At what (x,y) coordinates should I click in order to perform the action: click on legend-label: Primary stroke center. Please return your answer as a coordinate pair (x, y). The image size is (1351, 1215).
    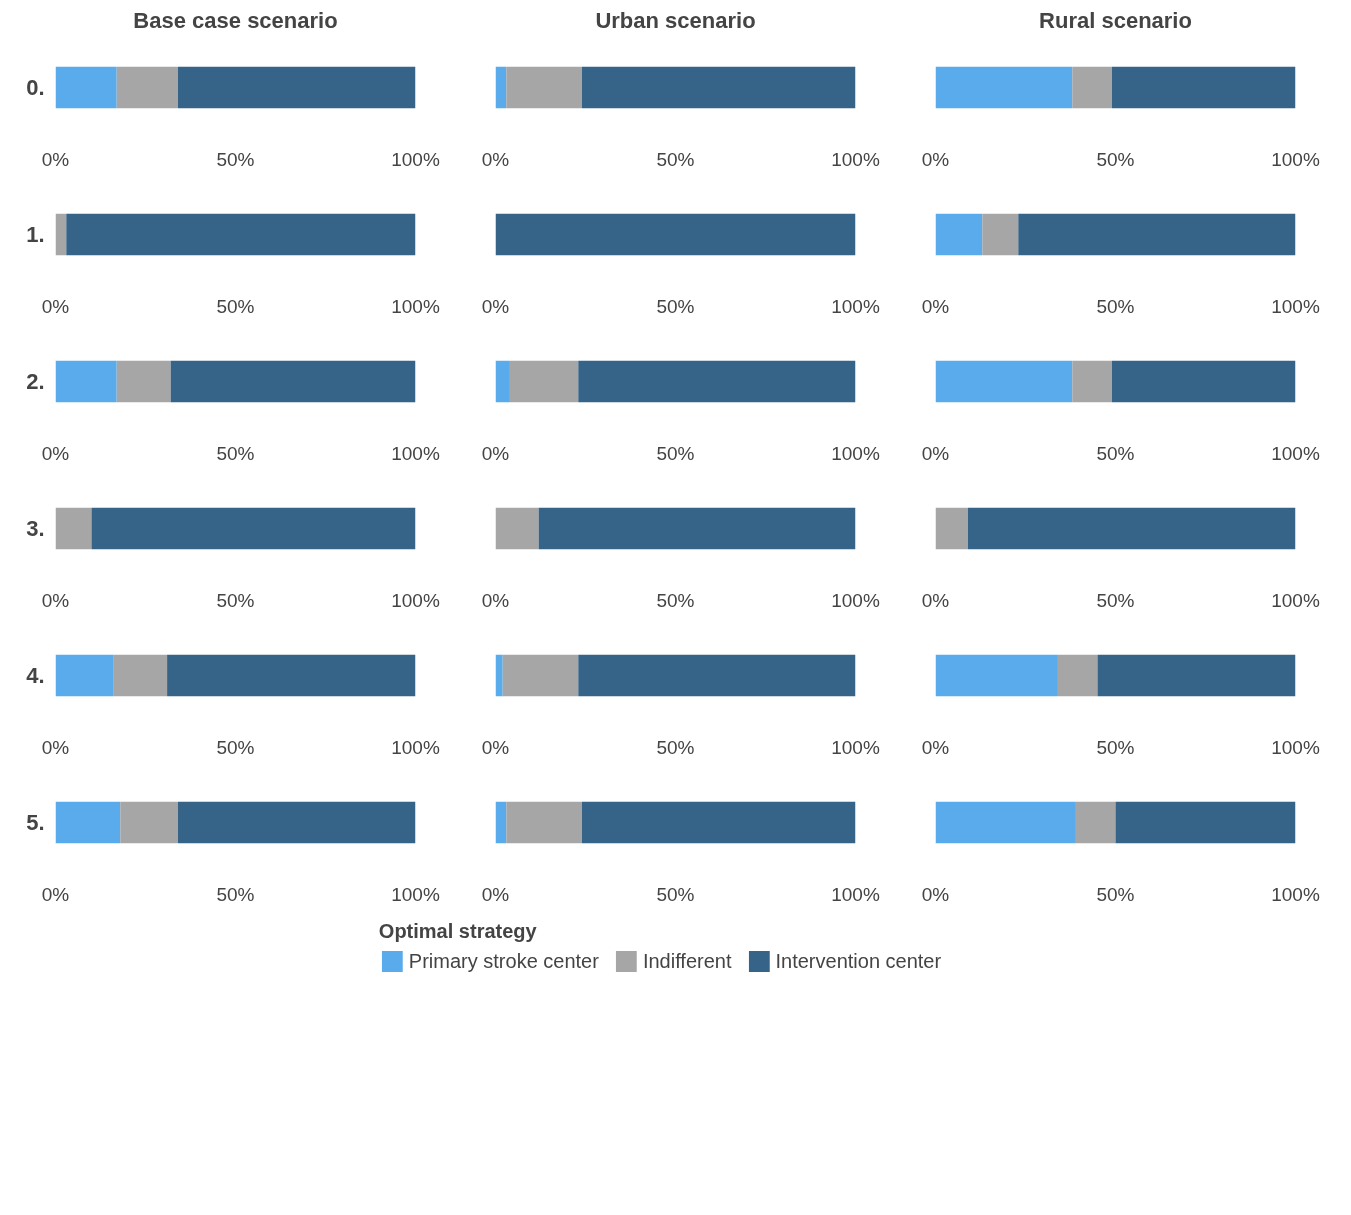
    Looking at the image, I should click on (503, 961).